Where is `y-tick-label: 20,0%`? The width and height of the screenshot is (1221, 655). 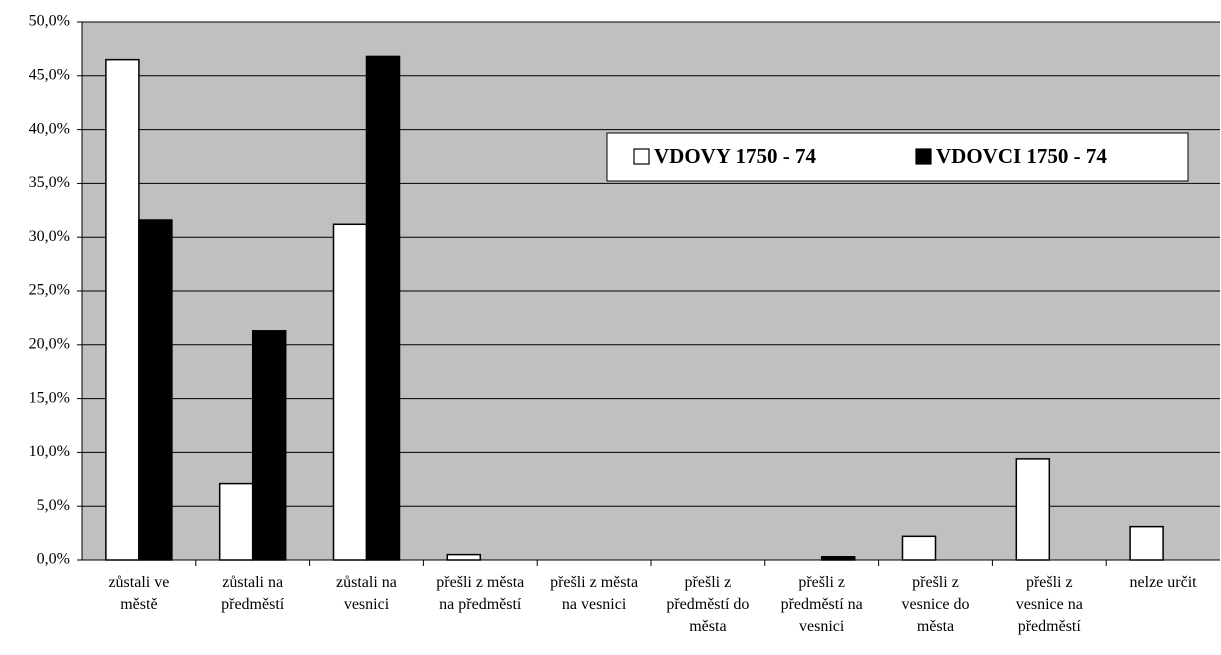 y-tick-label: 20,0% is located at coordinates (49, 343).